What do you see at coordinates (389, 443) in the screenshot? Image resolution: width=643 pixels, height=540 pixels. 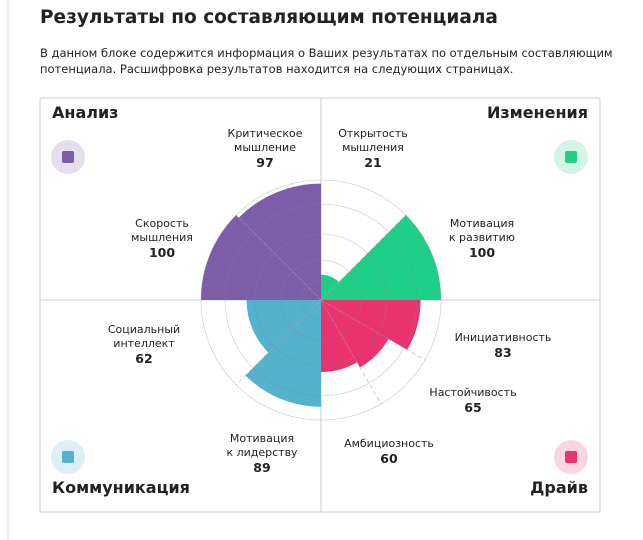 I see `item-label: Амбициозность` at bounding box center [389, 443].